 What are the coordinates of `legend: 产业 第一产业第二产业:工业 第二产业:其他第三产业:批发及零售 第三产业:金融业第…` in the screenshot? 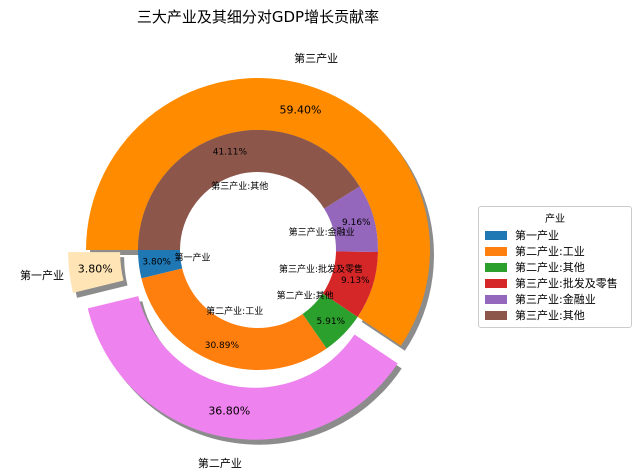 It's located at (555, 267).